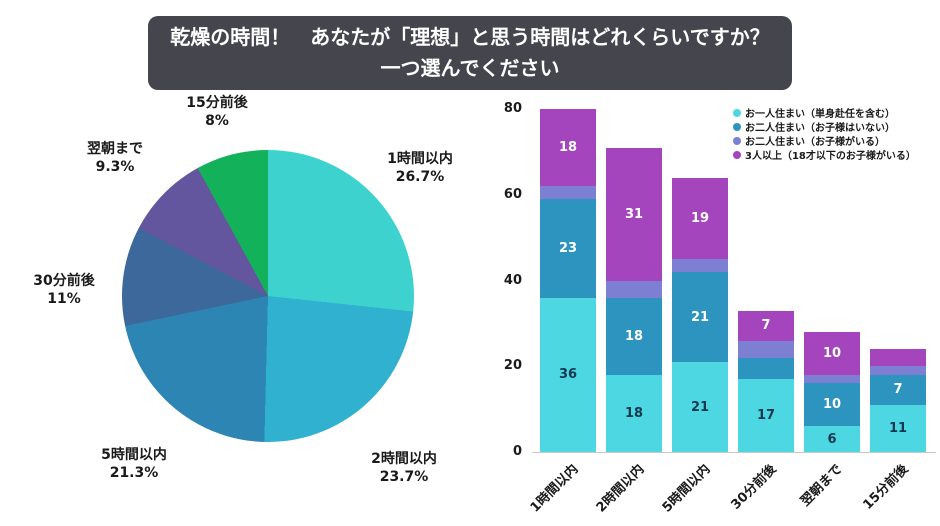 The image size is (940, 526). What do you see at coordinates (217, 112) in the screenshot?
I see `pie-label-around-15-min: 15分前後 8%` at bounding box center [217, 112].